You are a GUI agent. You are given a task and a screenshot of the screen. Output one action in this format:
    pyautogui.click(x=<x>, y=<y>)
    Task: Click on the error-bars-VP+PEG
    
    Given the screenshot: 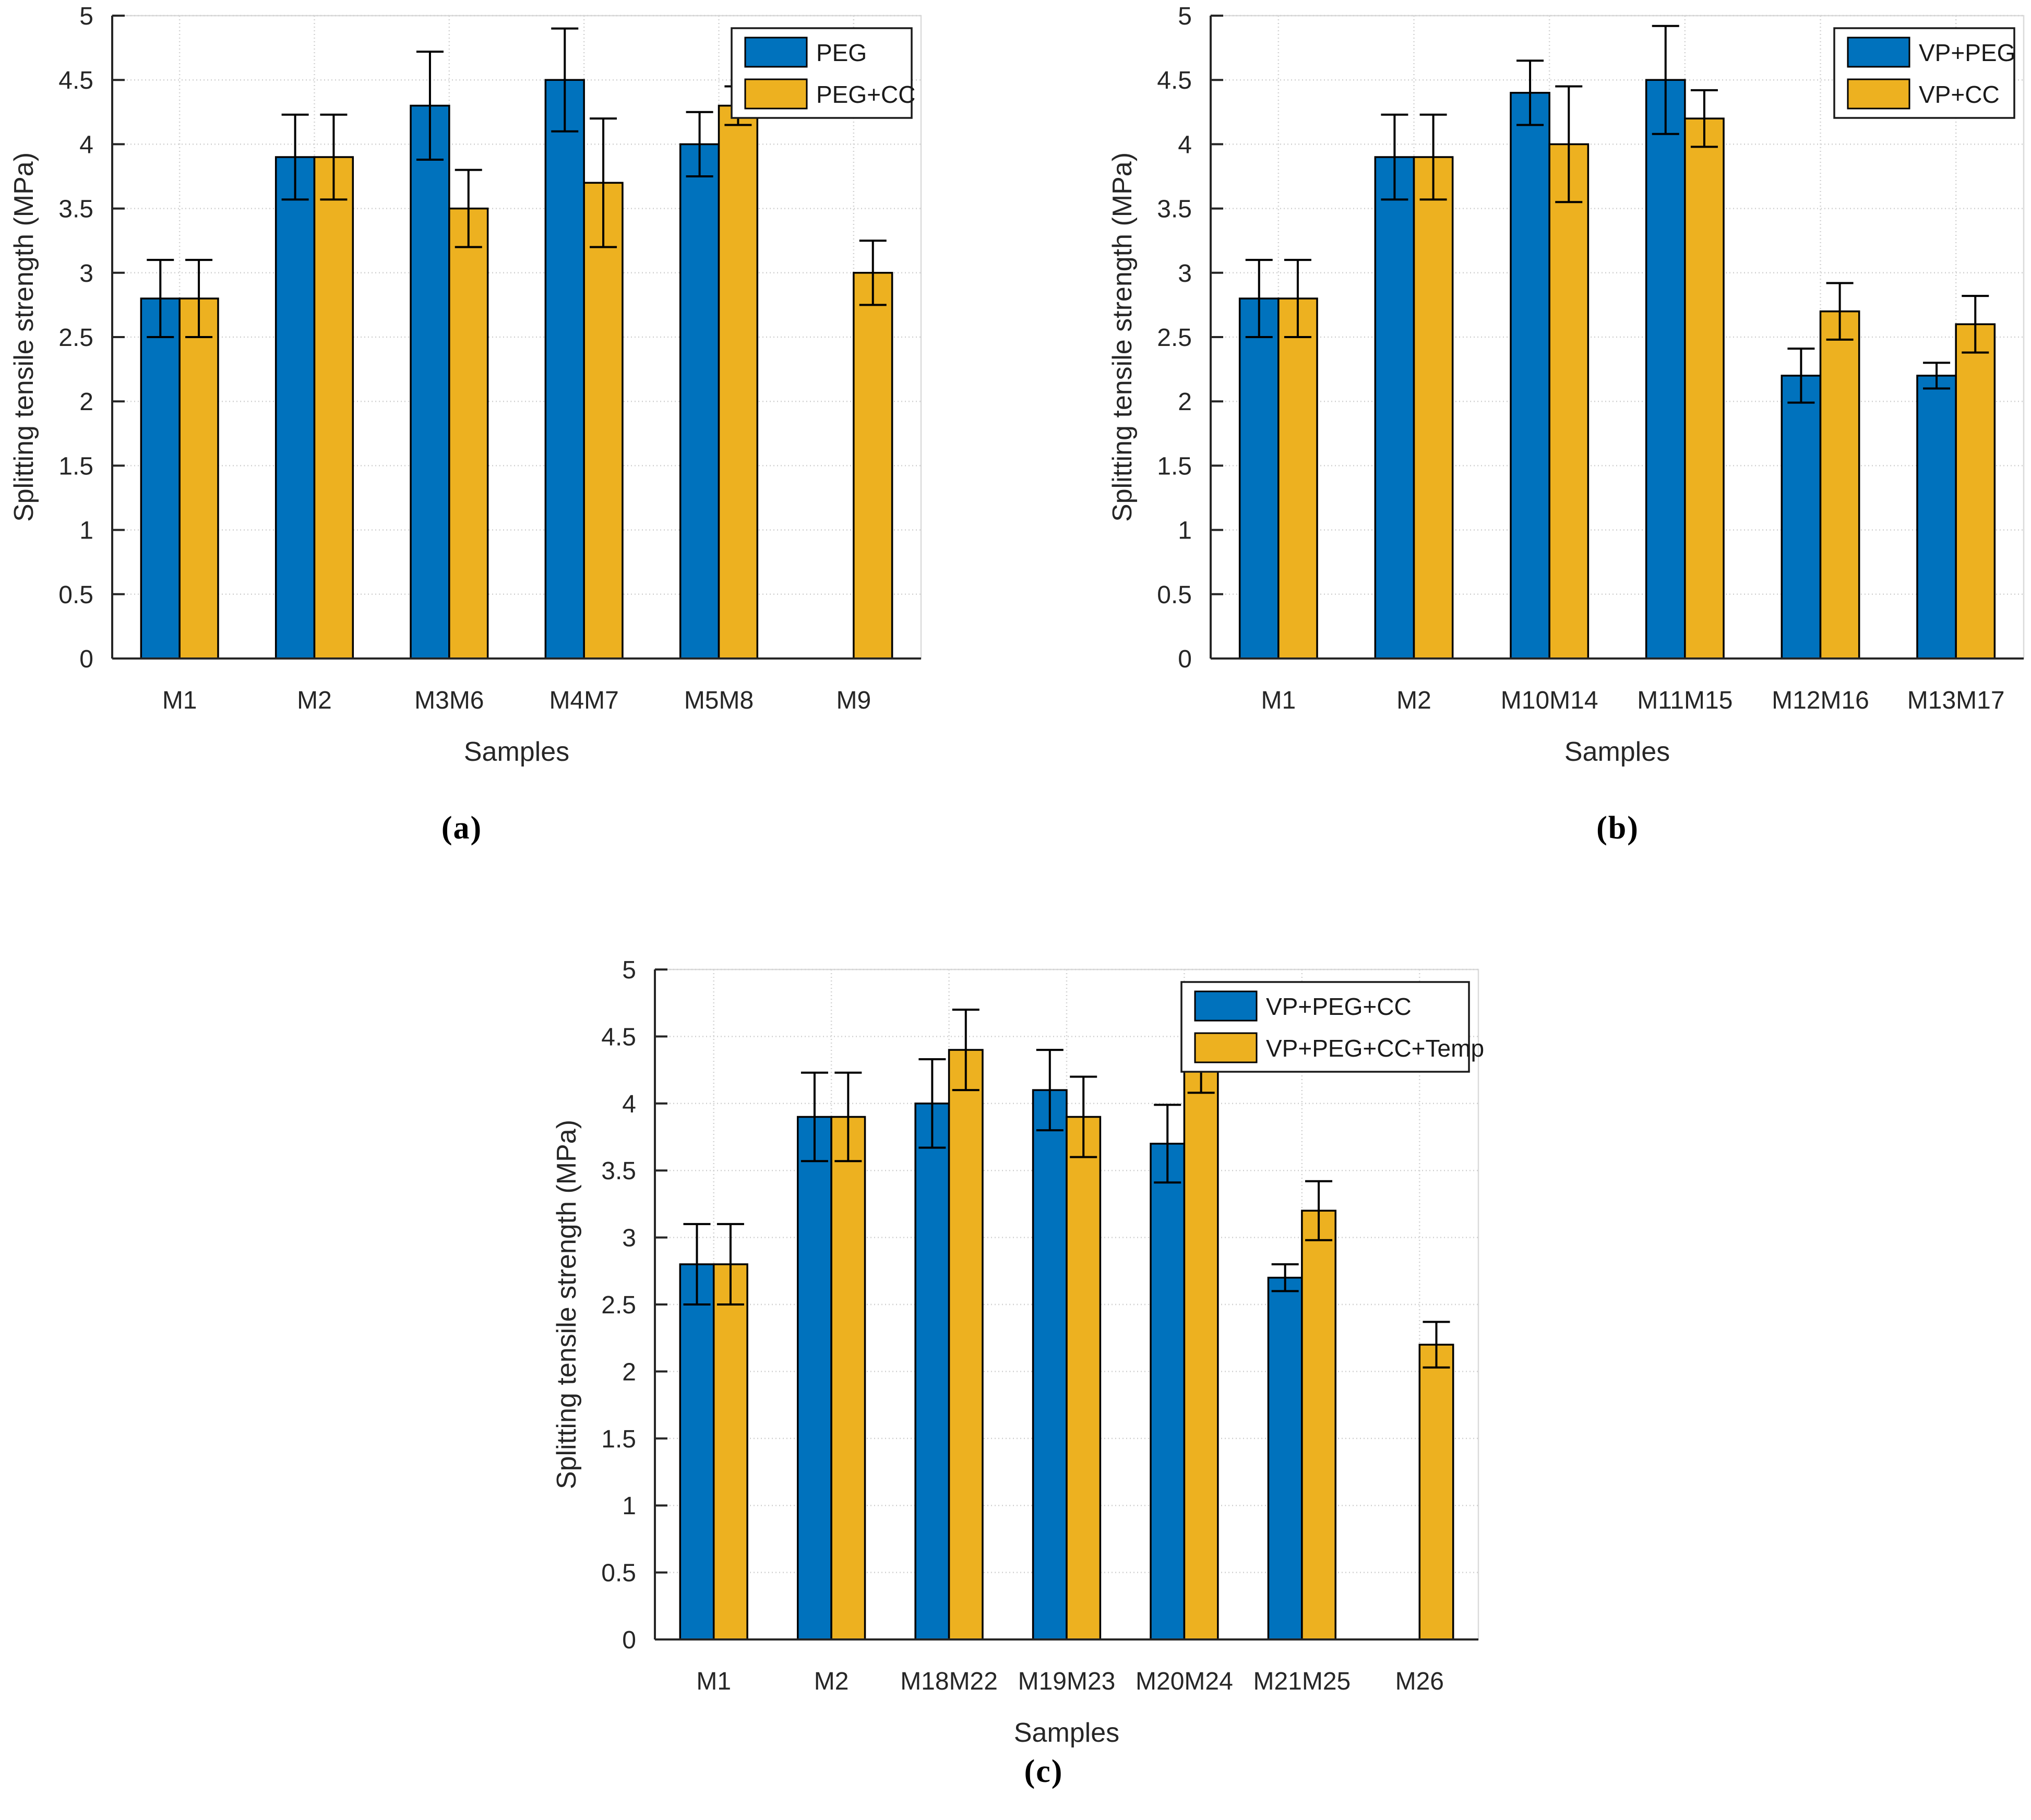 What is the action you would take?
    pyautogui.click(x=1598, y=214)
    